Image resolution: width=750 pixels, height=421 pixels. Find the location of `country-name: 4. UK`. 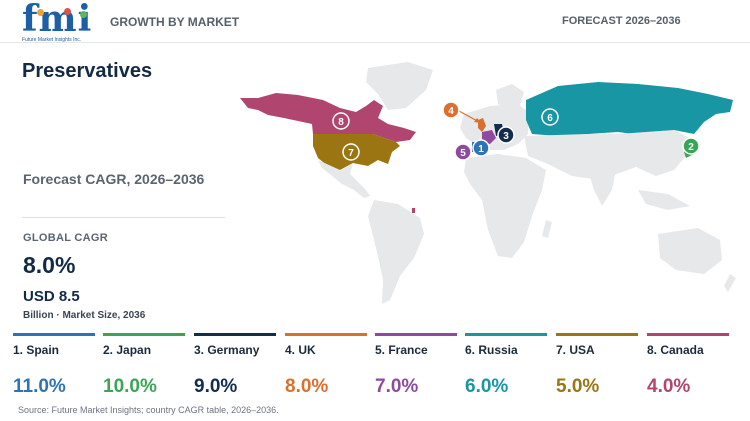

country-name: 4. UK is located at coordinates (300, 350).